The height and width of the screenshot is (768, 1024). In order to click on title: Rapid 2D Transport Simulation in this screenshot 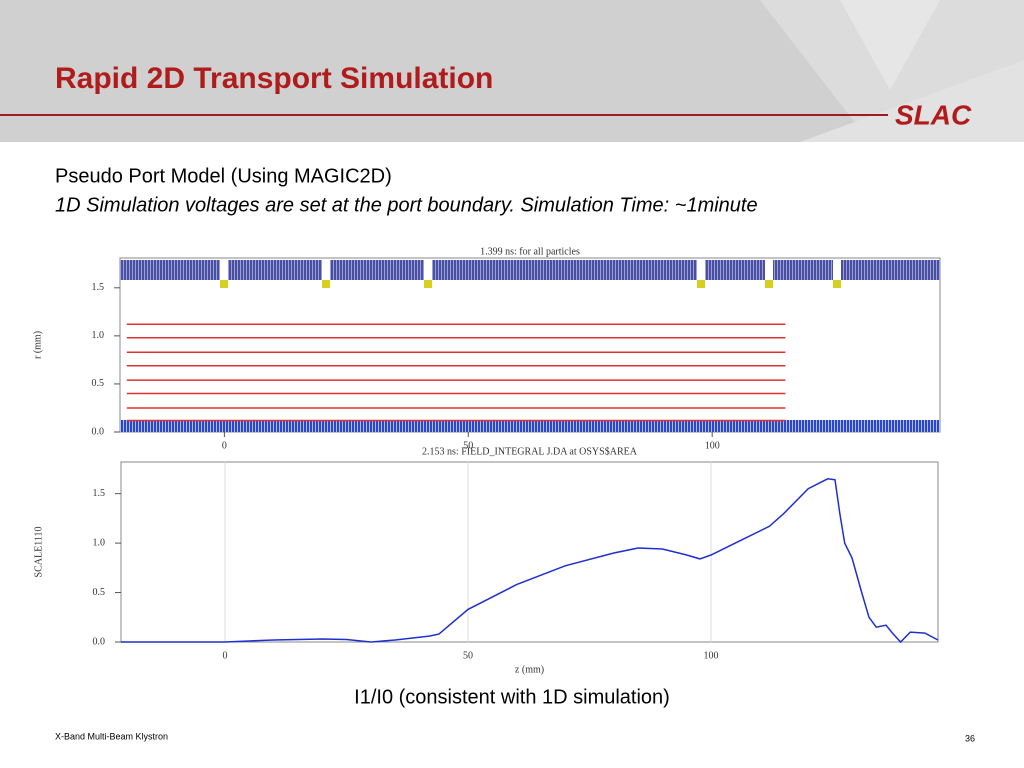, I will do `click(274, 78)`.